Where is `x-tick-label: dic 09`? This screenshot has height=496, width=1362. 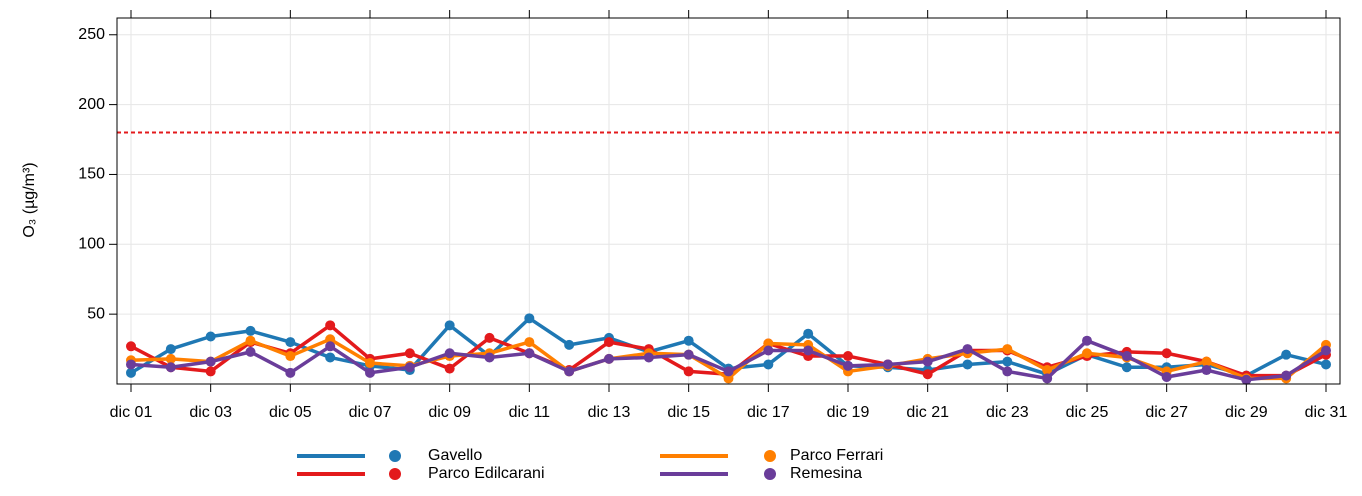
x-tick-label: dic 09 is located at coordinates (449, 412).